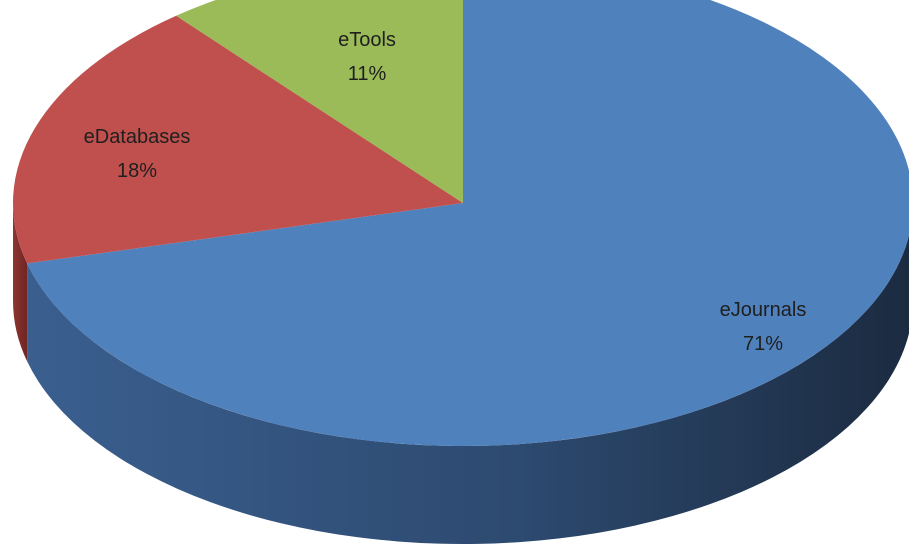 The height and width of the screenshot is (544, 909). What do you see at coordinates (763, 310) in the screenshot?
I see `pie-label-ejournals-name: eJournals` at bounding box center [763, 310].